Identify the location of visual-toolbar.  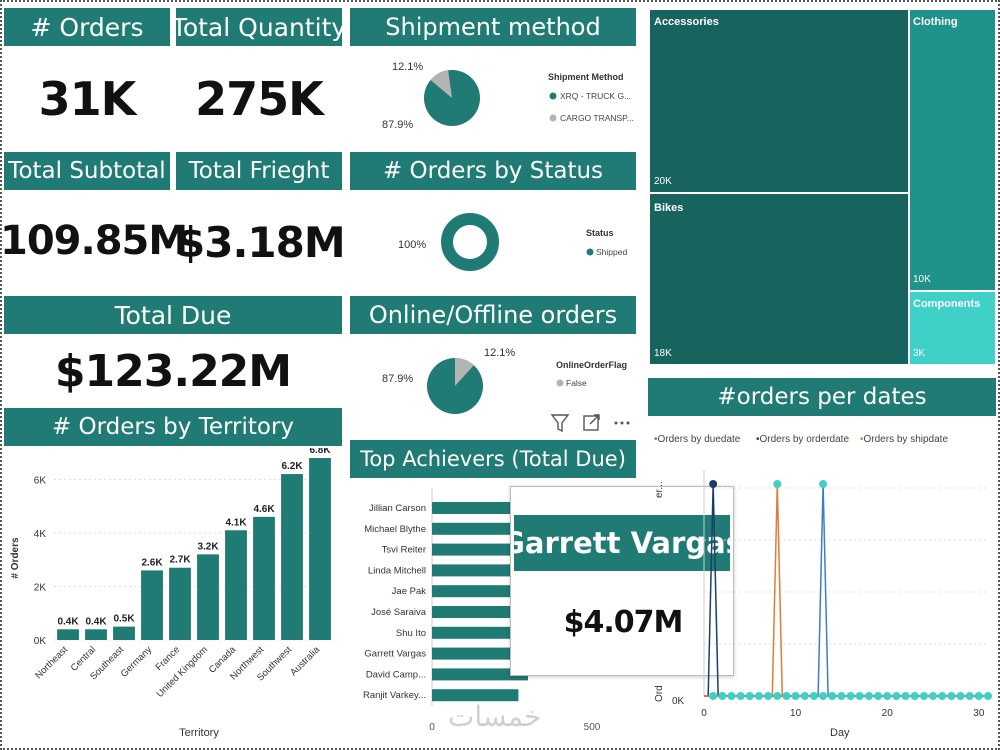
(590, 423).